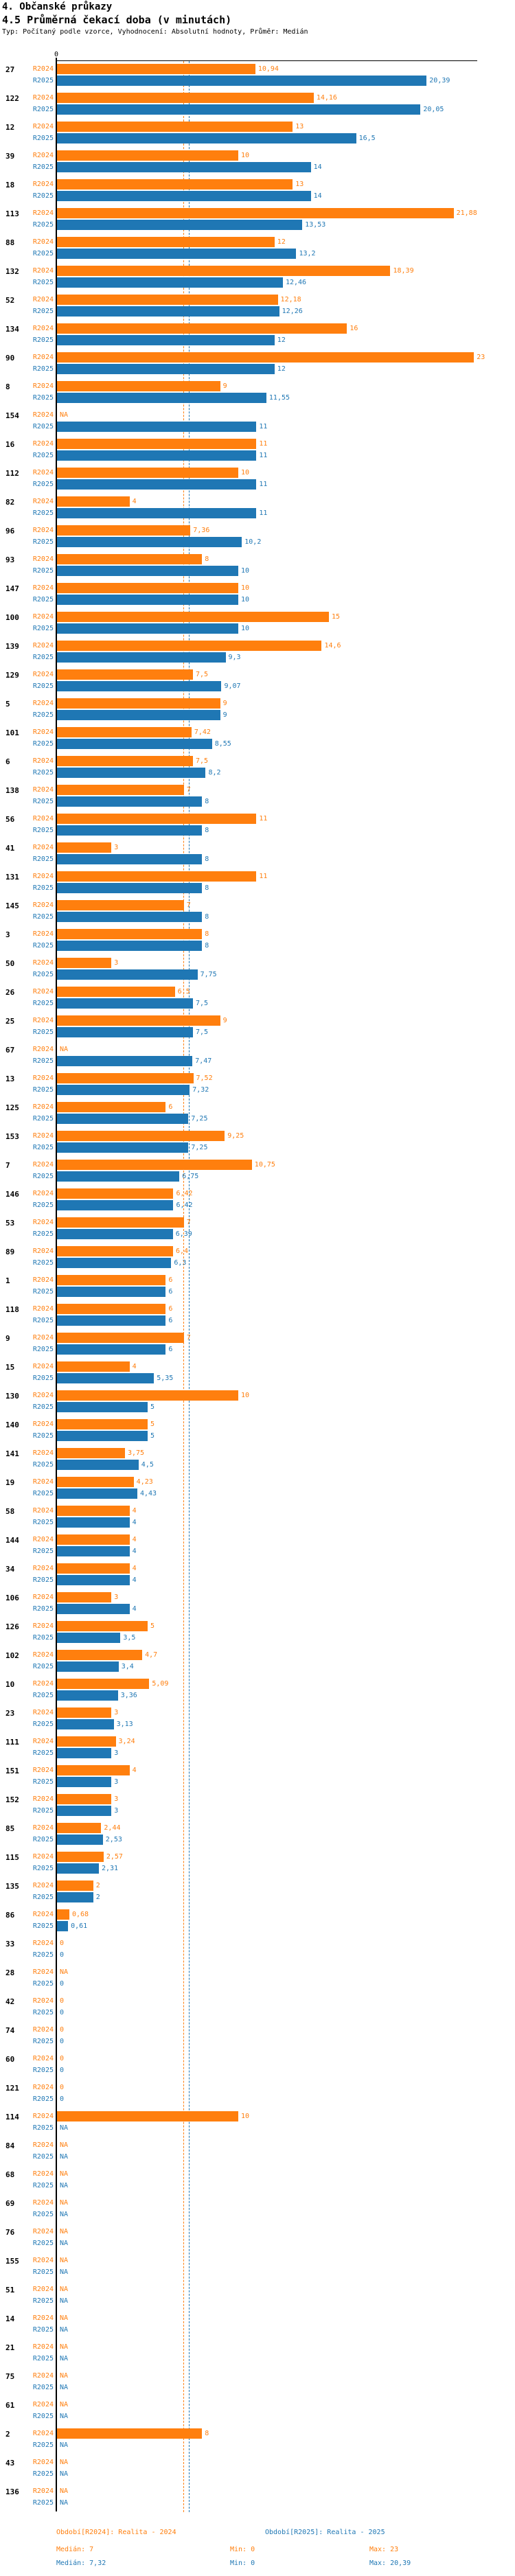  Describe the element at coordinates (62, 1984) in the screenshot. I see `value-label-r2025: 0` at that location.